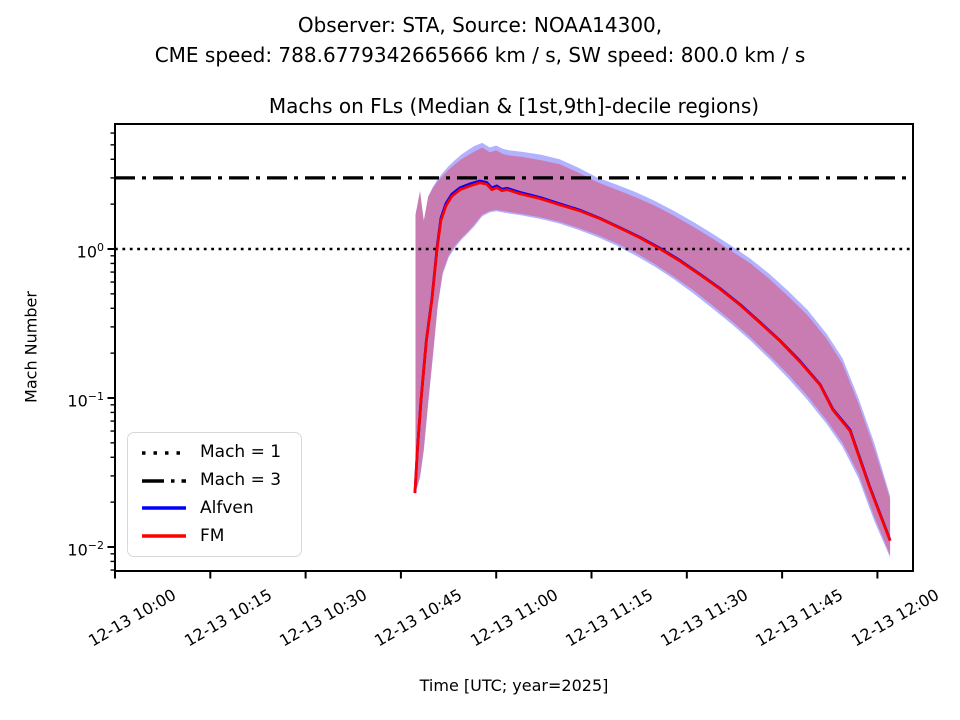 The height and width of the screenshot is (720, 960). What do you see at coordinates (214, 494) in the screenshot?
I see `legend: Mach = 1 Mach = 3 Alfven FM` at bounding box center [214, 494].